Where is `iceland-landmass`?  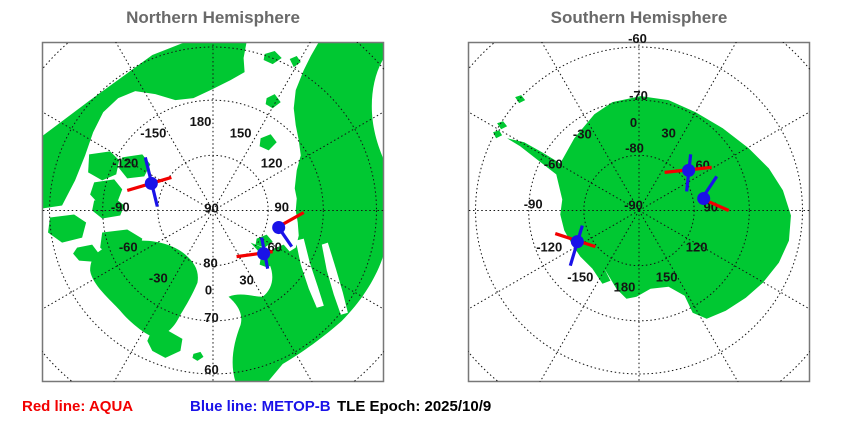
iceland-landmass is located at coordinates (165, 344).